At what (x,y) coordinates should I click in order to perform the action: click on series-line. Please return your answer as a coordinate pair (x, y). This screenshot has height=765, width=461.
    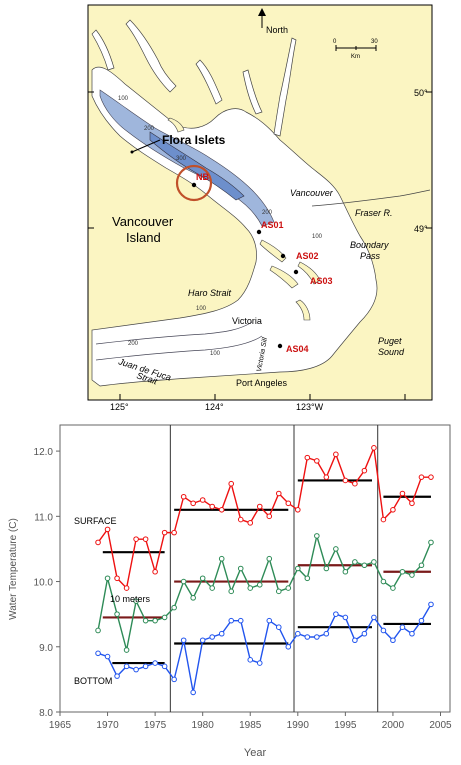
    Looking at the image, I should click on (264, 517).